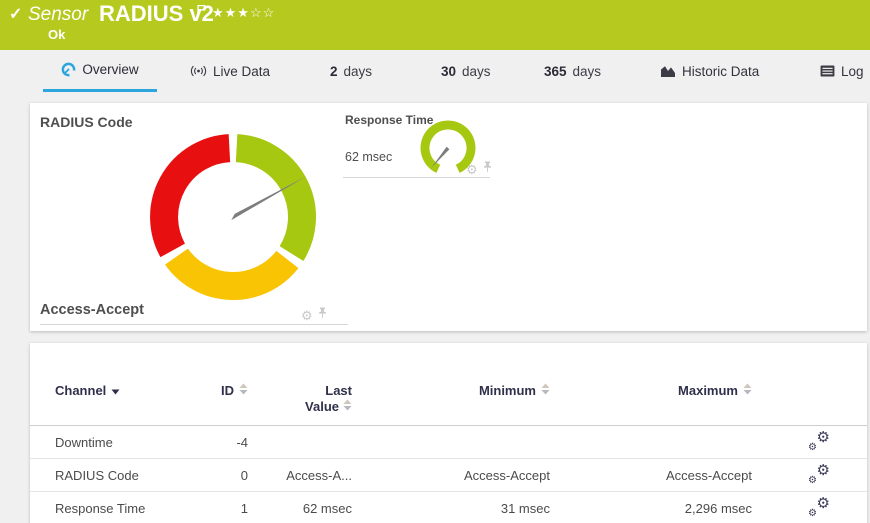  I want to click on table-row-downtime: Downtime -4 ⚙ ⚙, so click(448, 442).